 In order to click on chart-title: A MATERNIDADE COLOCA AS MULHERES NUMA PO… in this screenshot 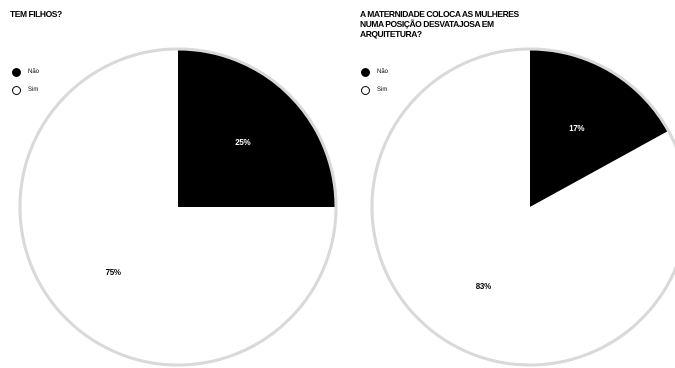, I will do `click(439, 24)`.